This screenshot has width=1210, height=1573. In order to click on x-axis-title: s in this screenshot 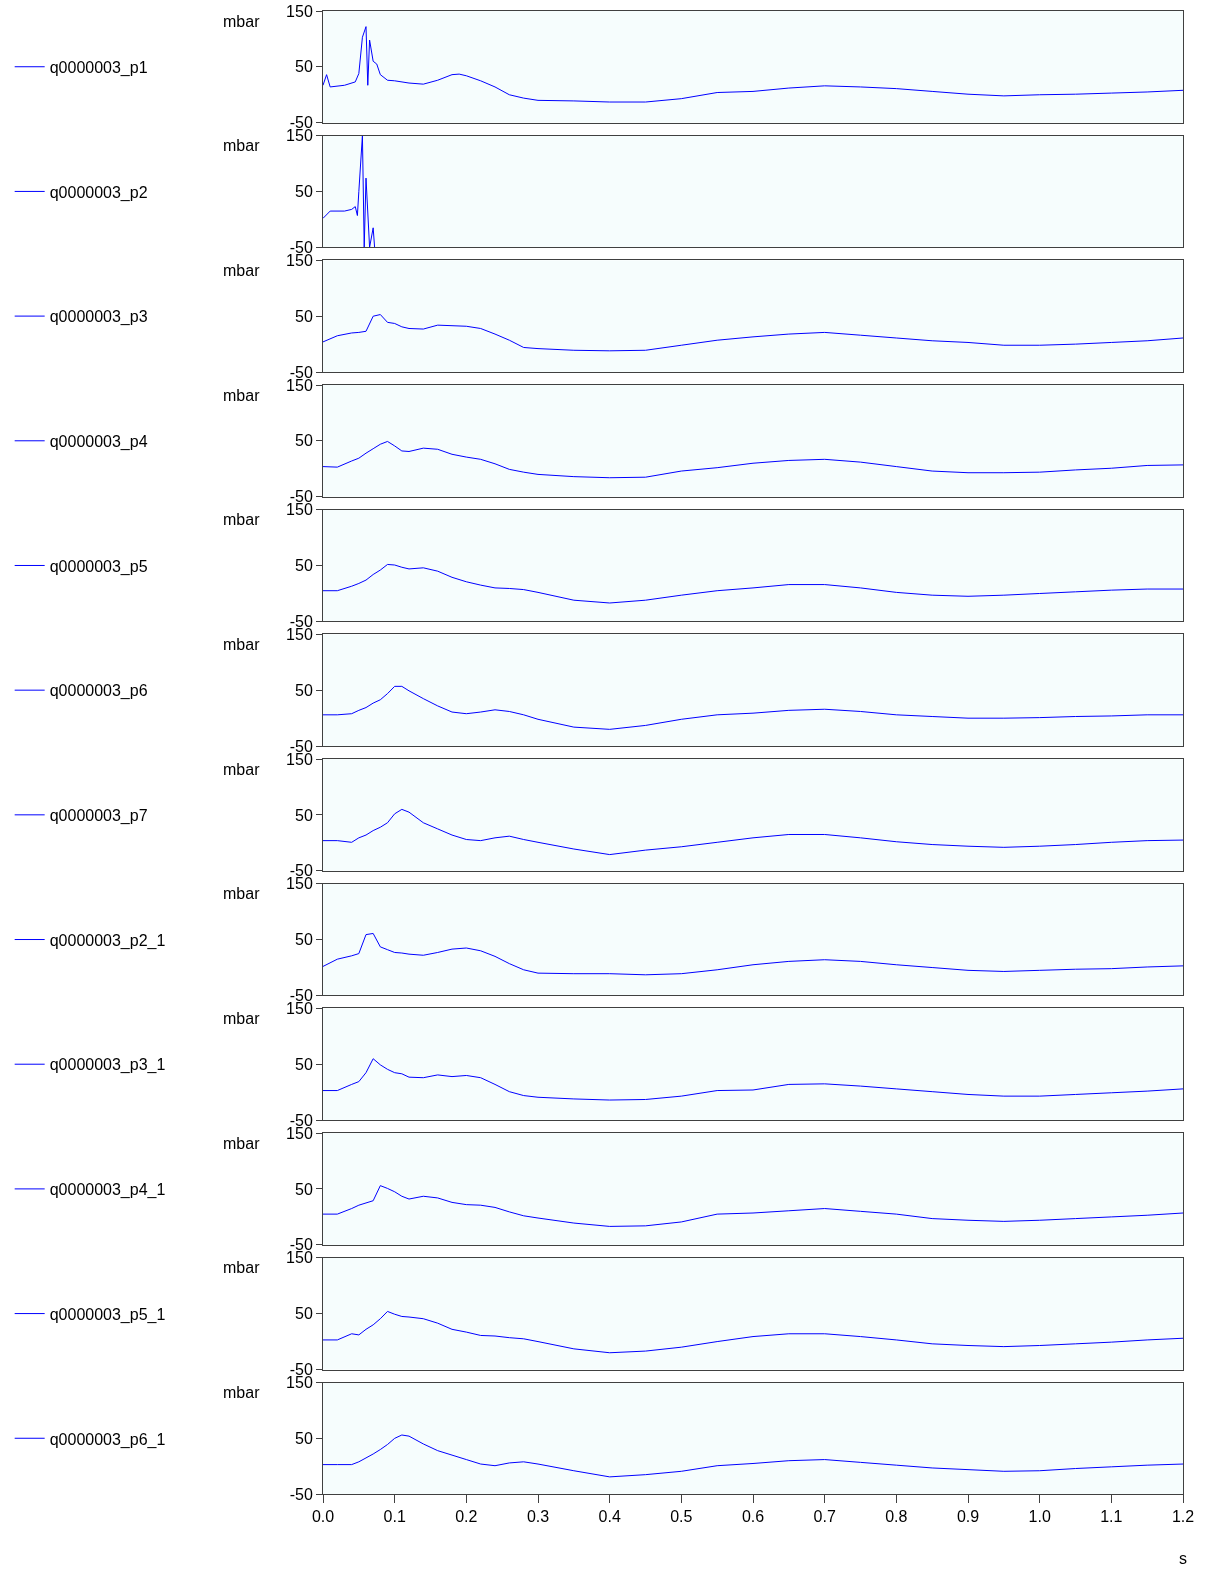, I will do `click(1183, 1558)`.